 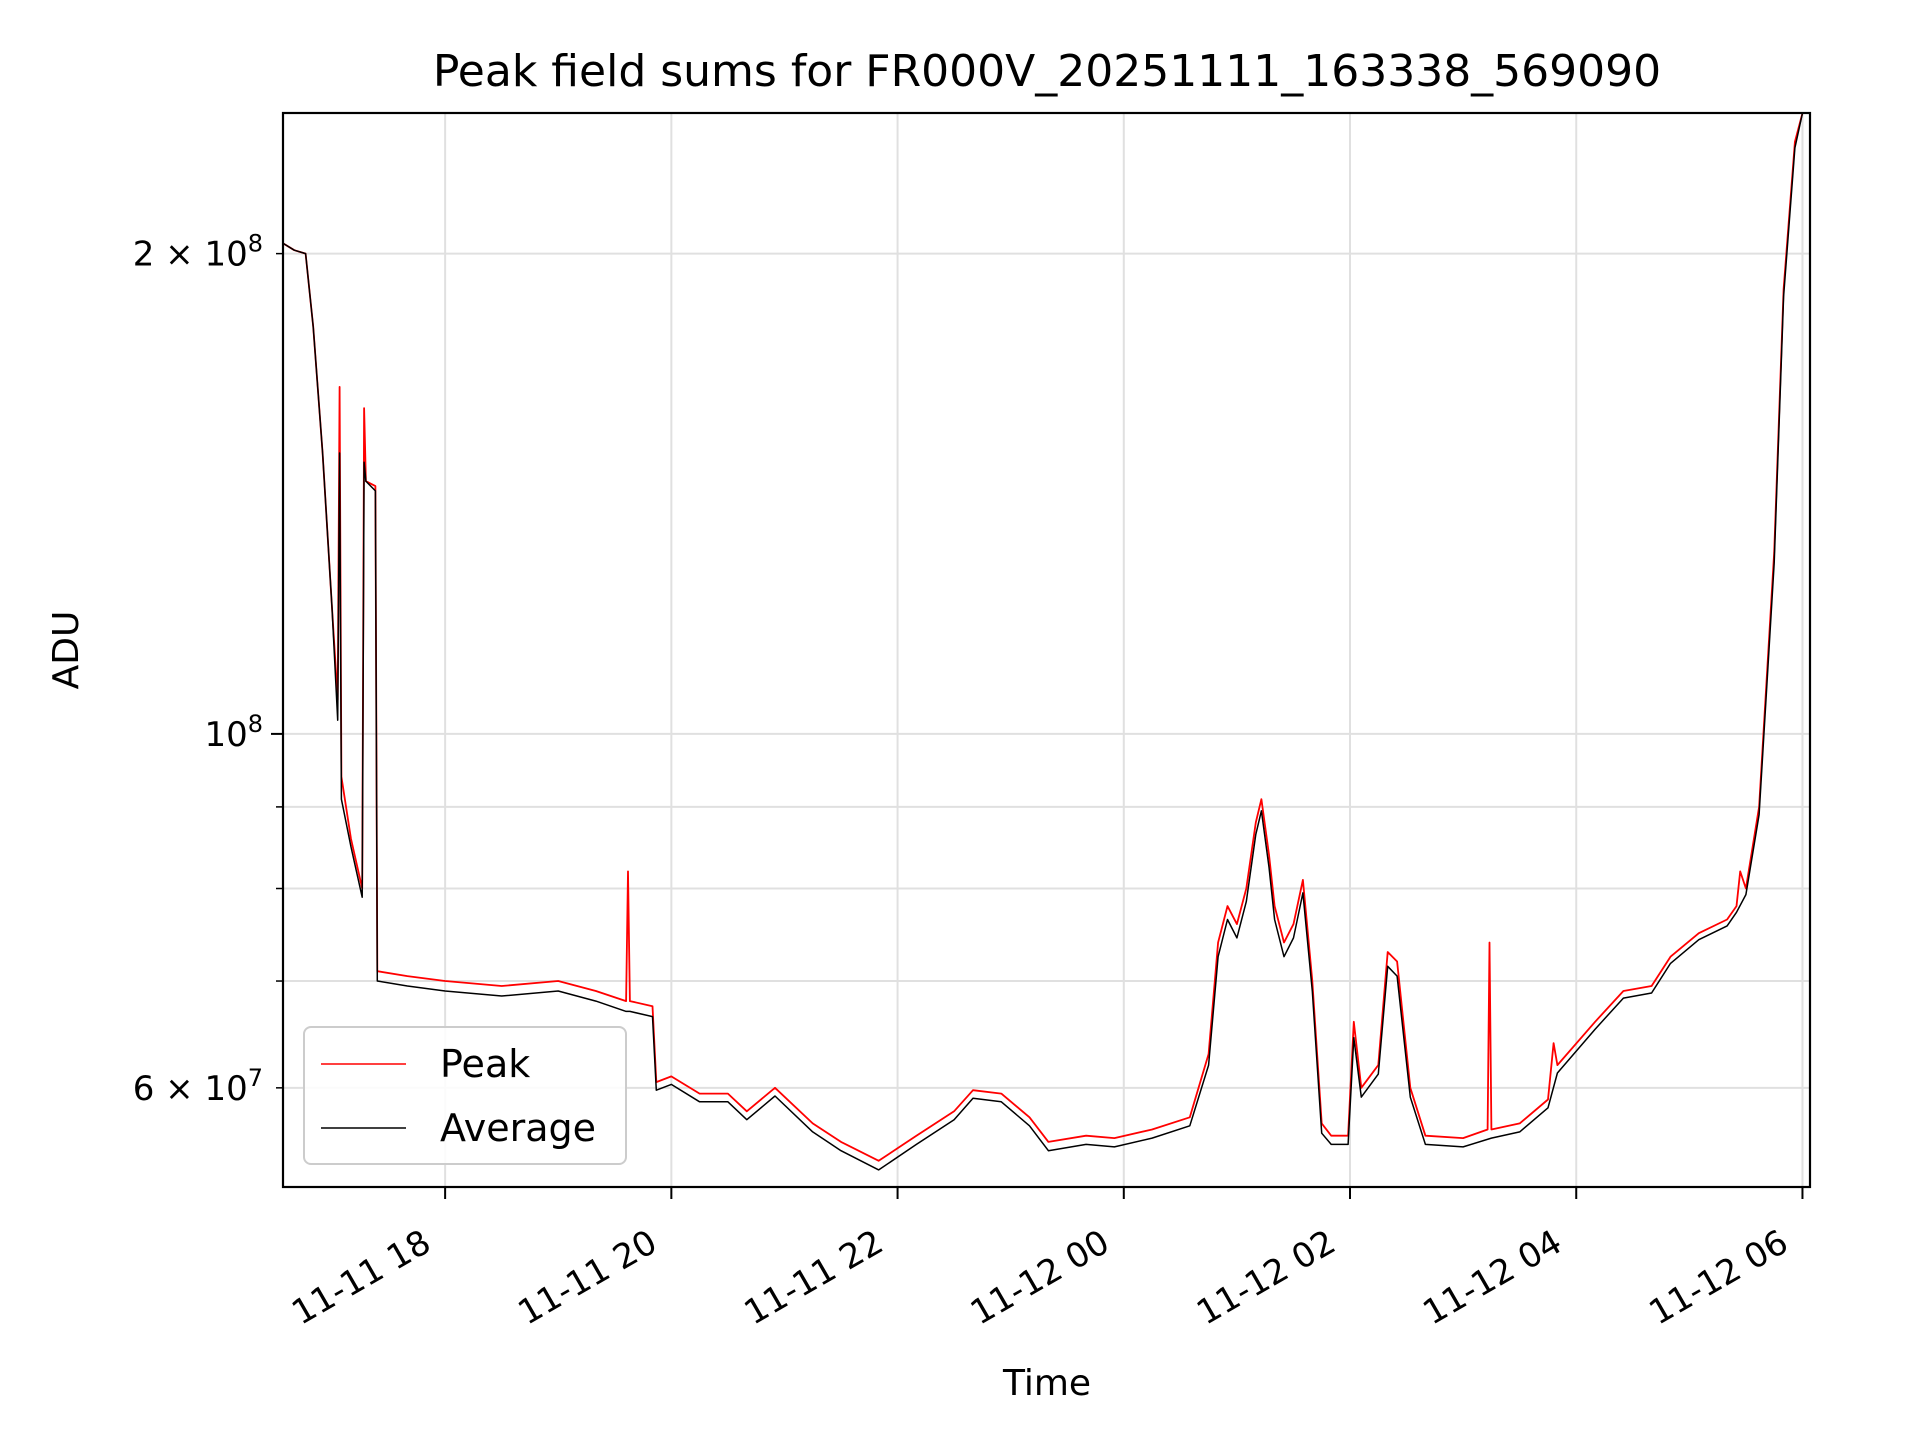 I want to click on y-tick-label: 2 × 108, so click(x=198, y=252).